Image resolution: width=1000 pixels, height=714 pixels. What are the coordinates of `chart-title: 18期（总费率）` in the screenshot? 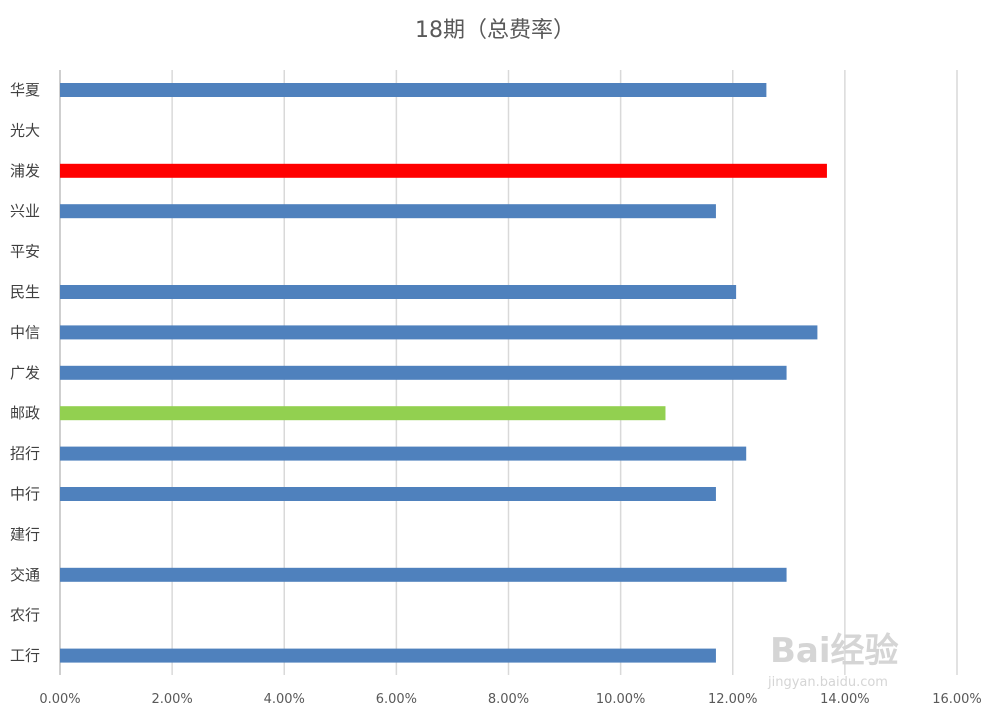 It's located at (495, 30).